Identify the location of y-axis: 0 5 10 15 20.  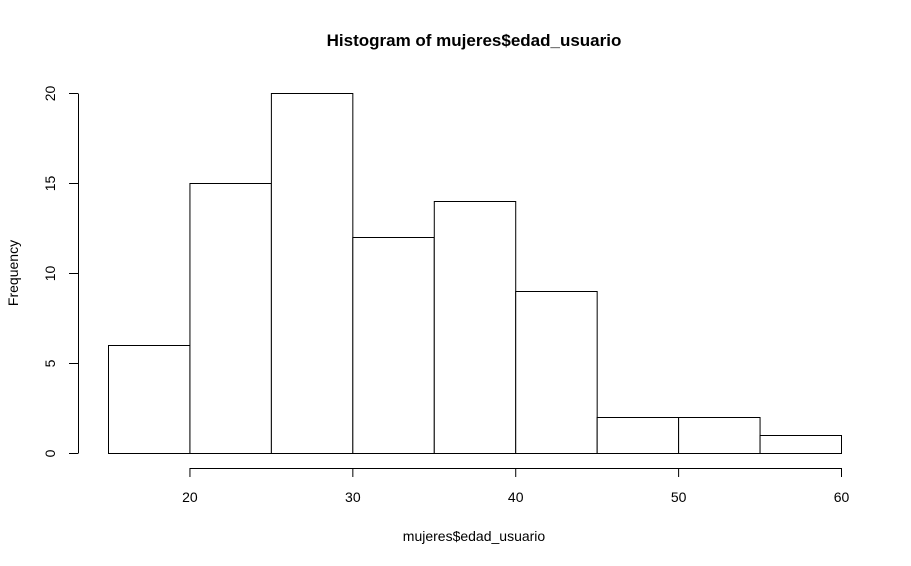
(60, 271).